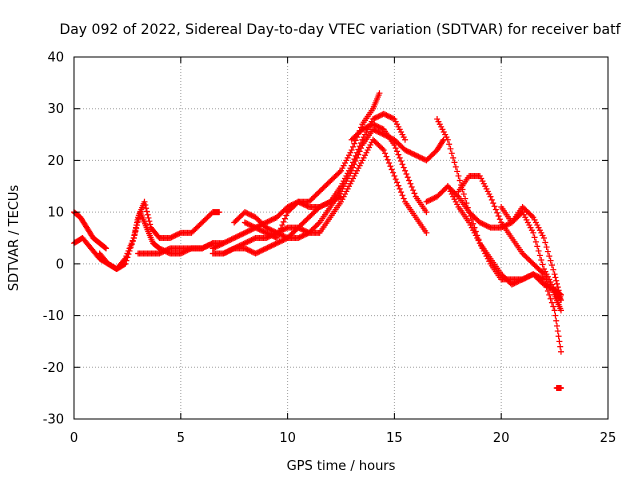 The image size is (640, 480). Describe the element at coordinates (394, 438) in the screenshot. I see `x-tick-label: 15` at that location.